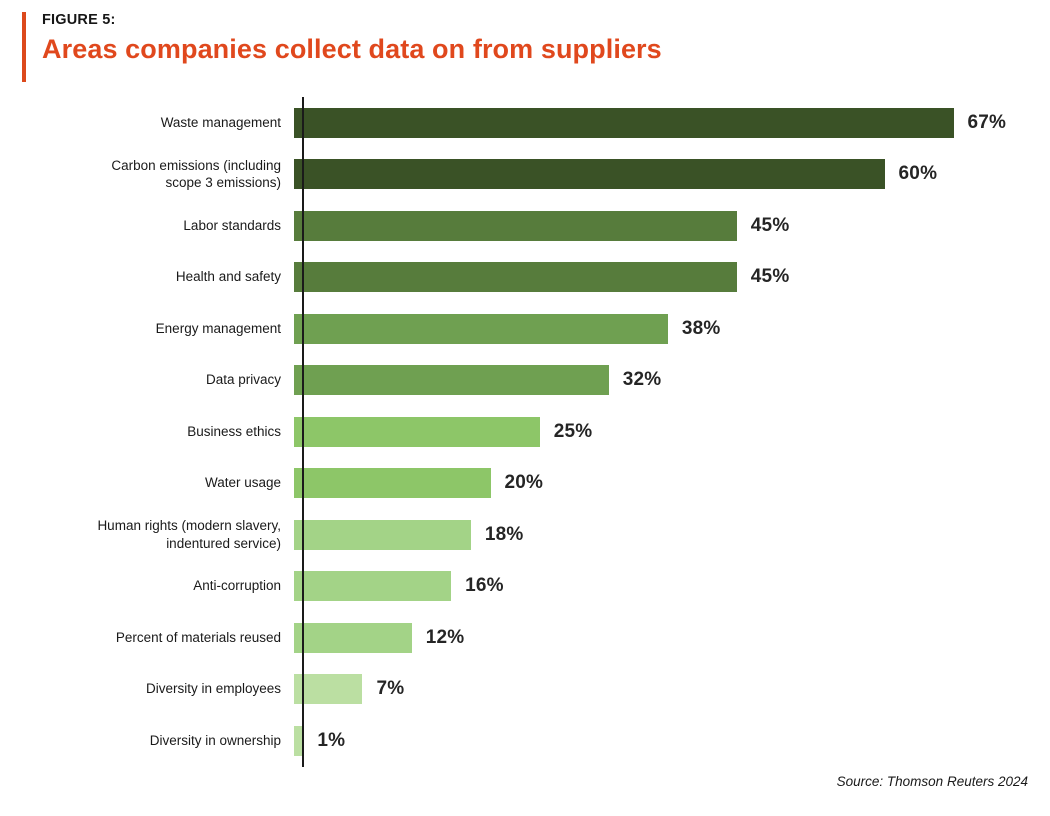 Image resolution: width=1050 pixels, height=816 pixels. Describe the element at coordinates (213, 689) in the screenshot. I see `category-label: Diversity in employees` at that location.